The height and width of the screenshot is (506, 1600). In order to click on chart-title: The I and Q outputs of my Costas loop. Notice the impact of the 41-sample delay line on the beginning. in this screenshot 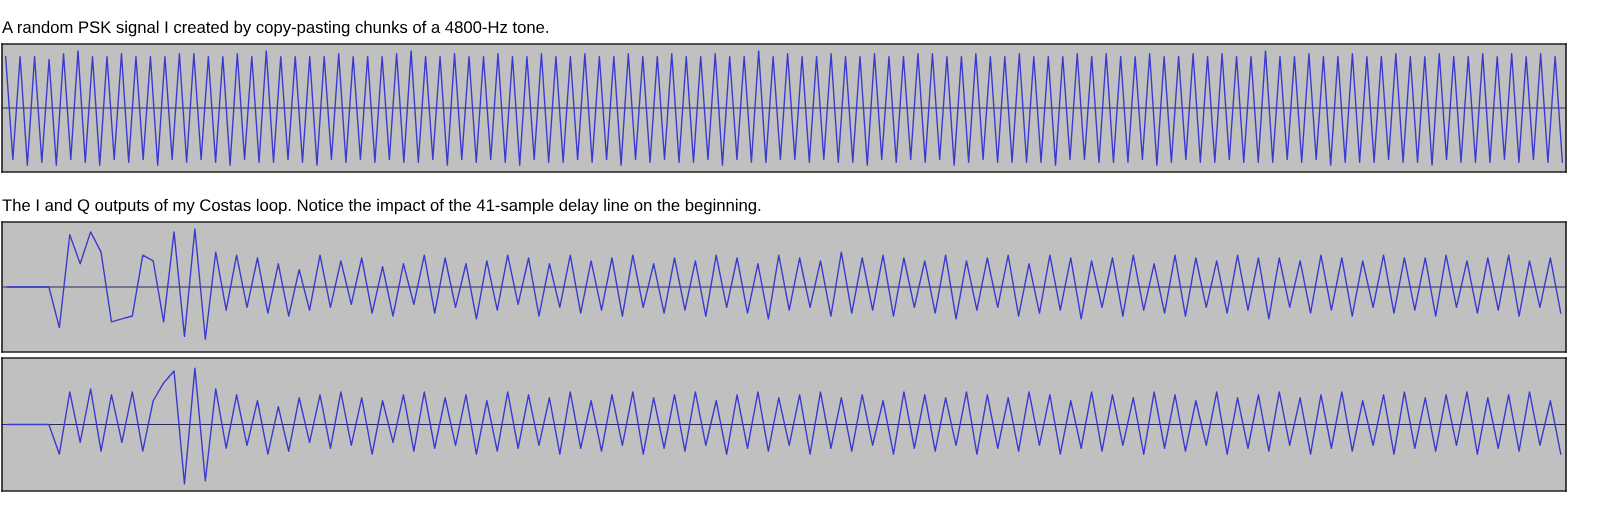, I will do `click(381, 206)`.